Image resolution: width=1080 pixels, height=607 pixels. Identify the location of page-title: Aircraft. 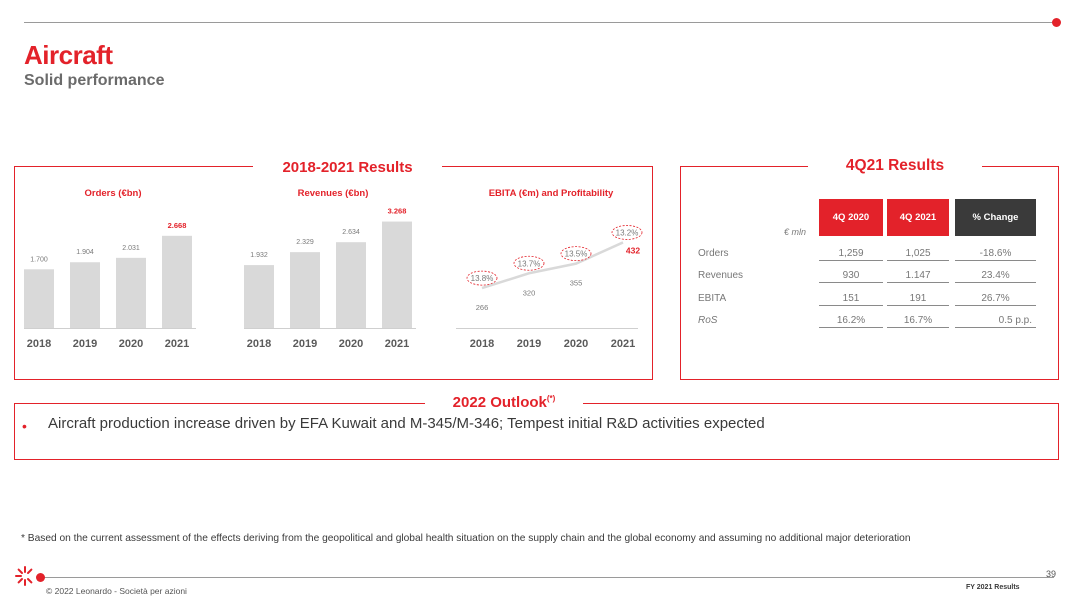
(68, 55).